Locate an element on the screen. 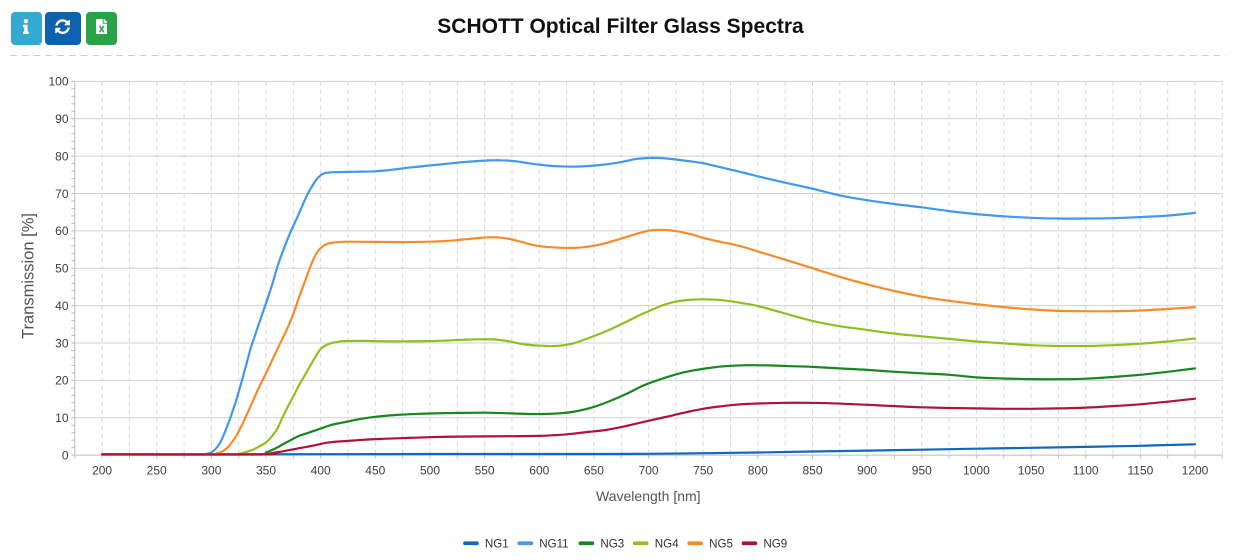 The image size is (1233, 560). svg-text: 20 is located at coordinates (62, 381).